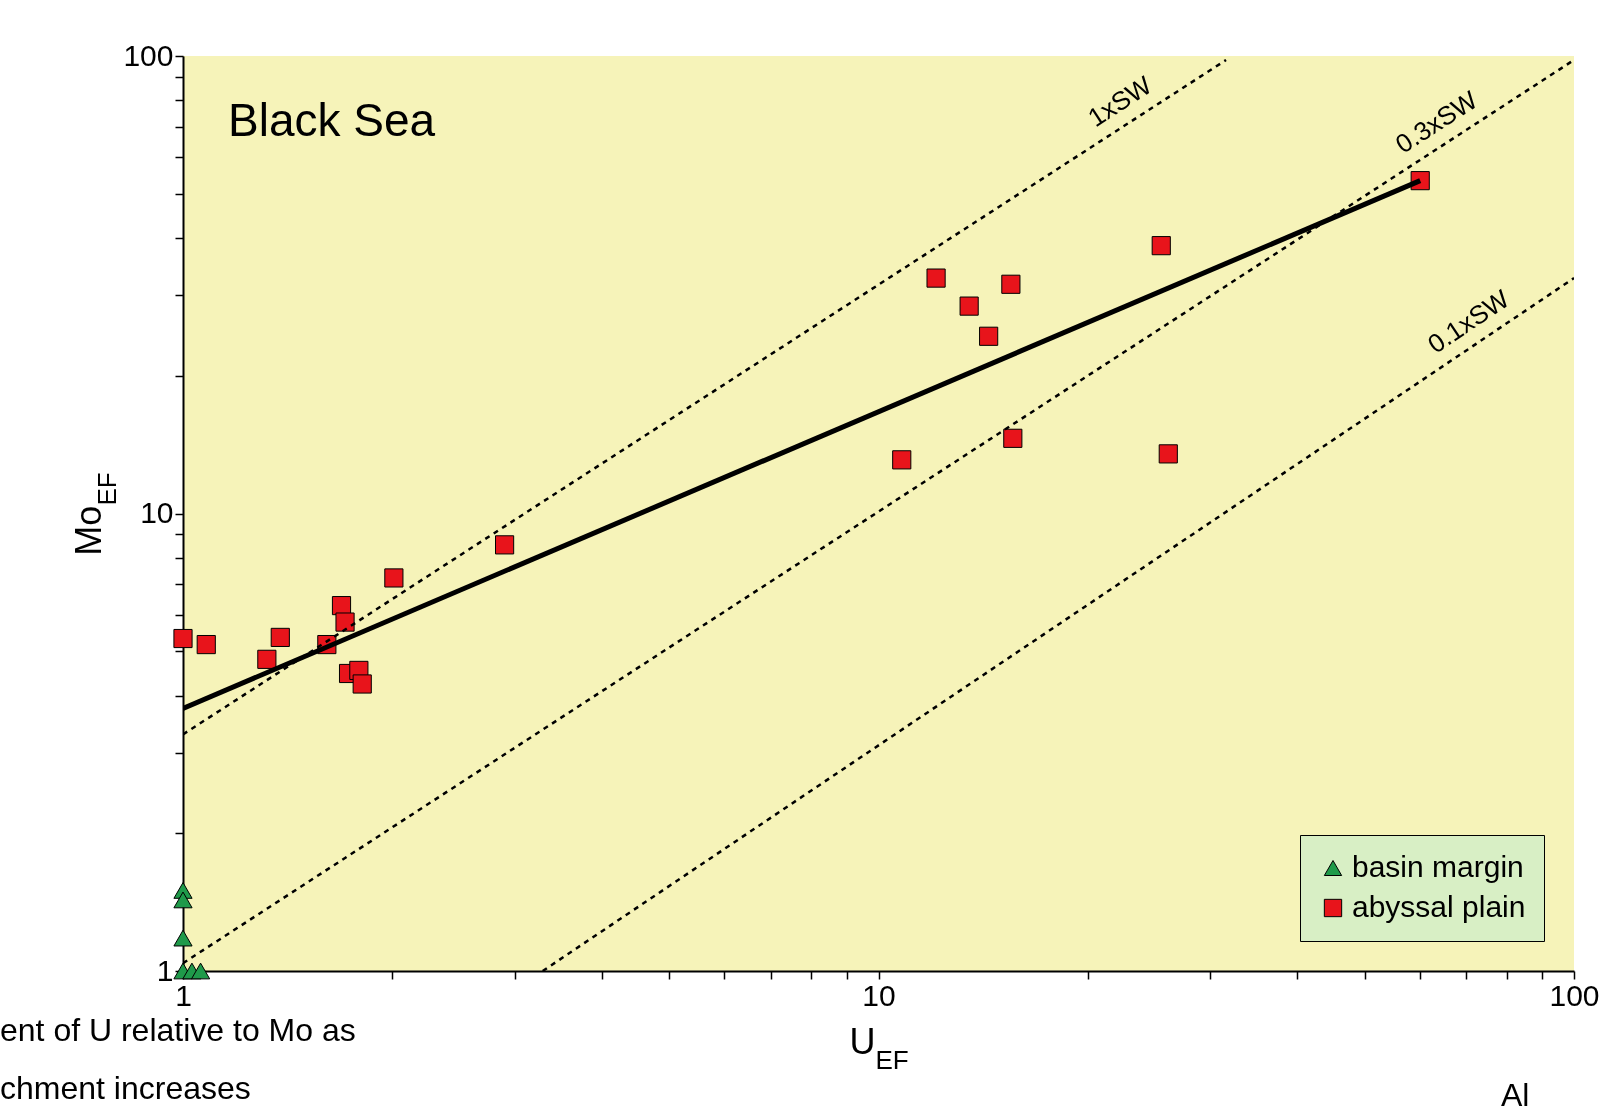 This screenshot has height=1117, width=1615. I want to click on x-axis-title: U$_{EF}$, so click(879, 1047).